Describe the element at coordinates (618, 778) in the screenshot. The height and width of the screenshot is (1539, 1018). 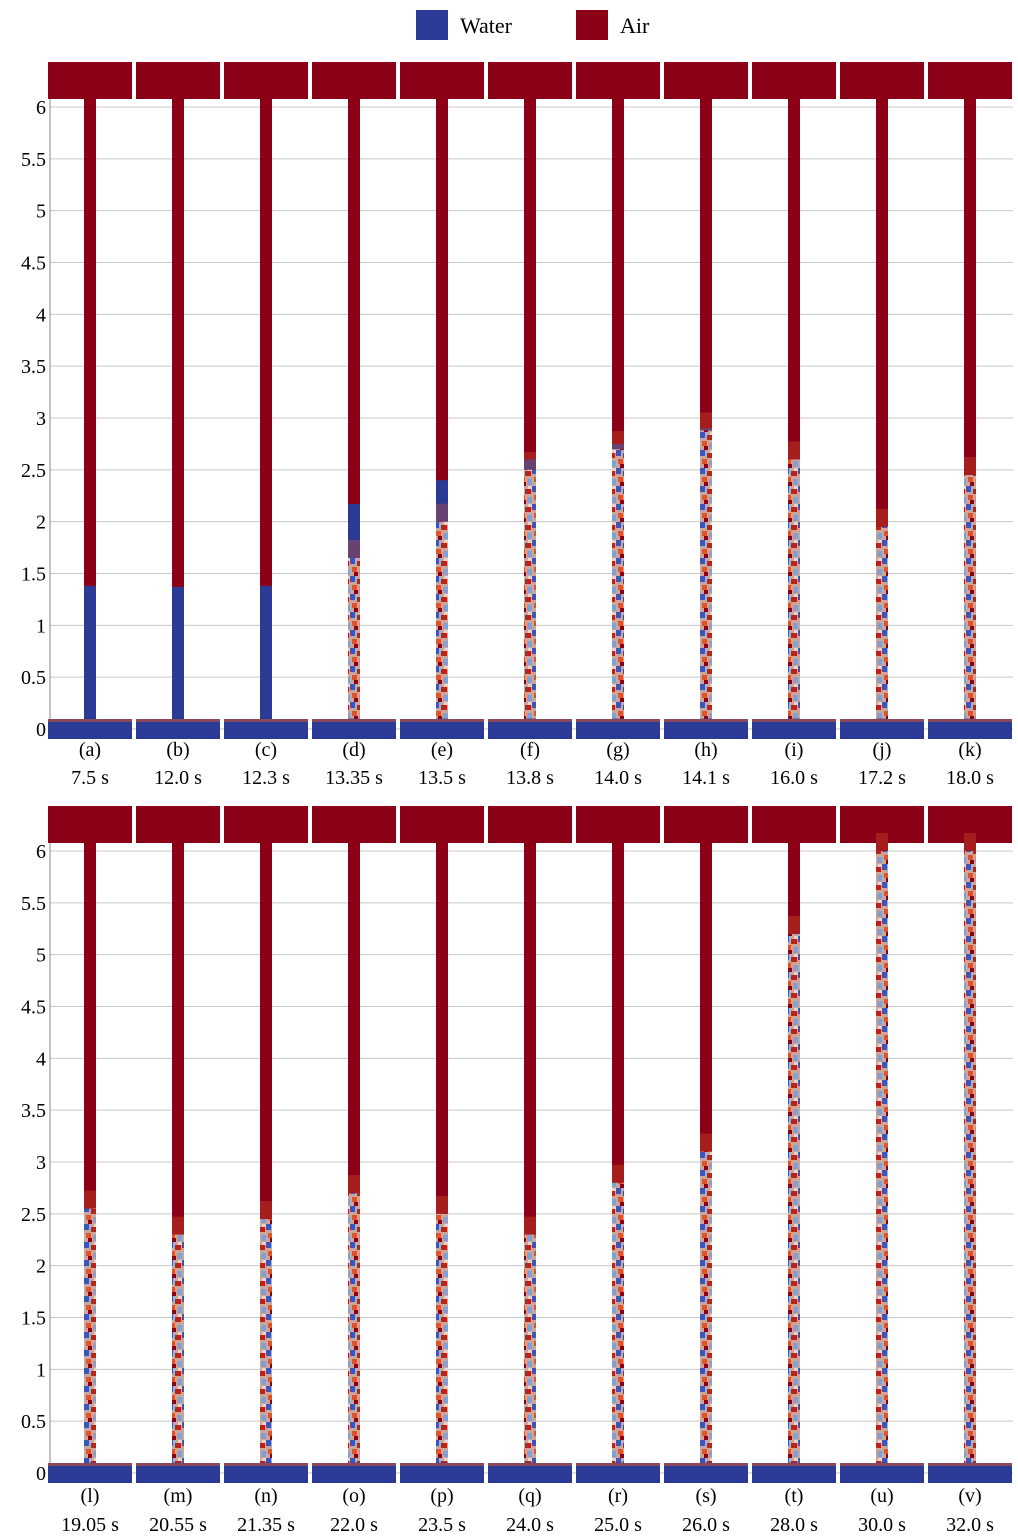
I see `panel-time: 14.0 s` at that location.